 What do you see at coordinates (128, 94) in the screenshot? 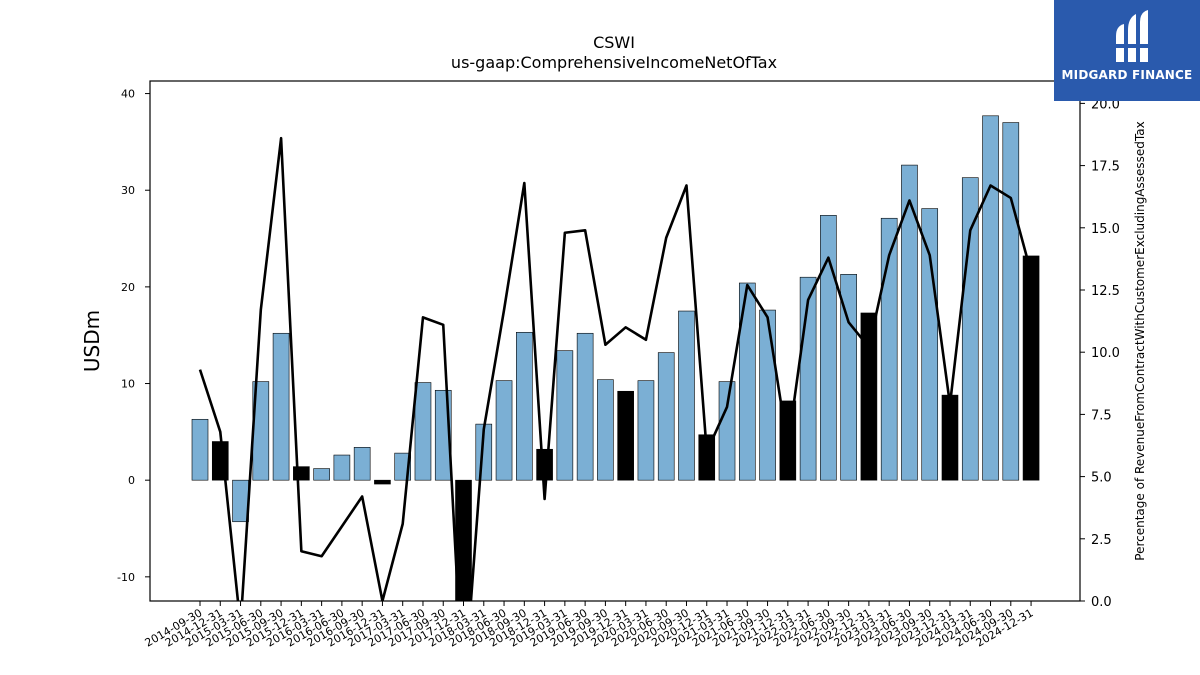
I see `y-tick-label: 40` at bounding box center [128, 94].